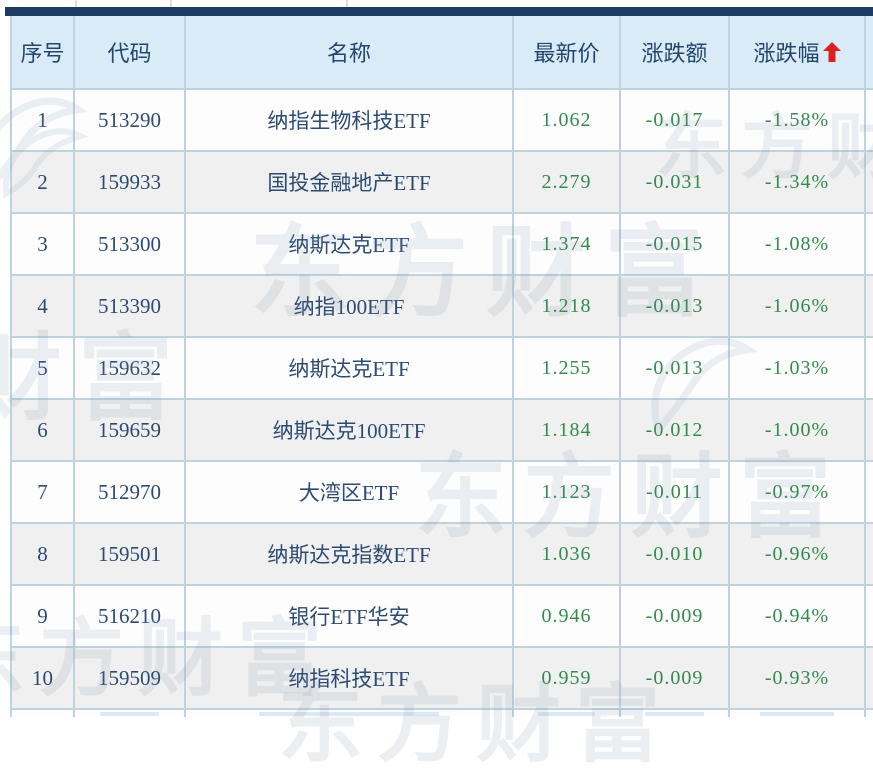 The height and width of the screenshot is (773, 873). I want to click on cell-pct: -1.00%, so click(798, 431).